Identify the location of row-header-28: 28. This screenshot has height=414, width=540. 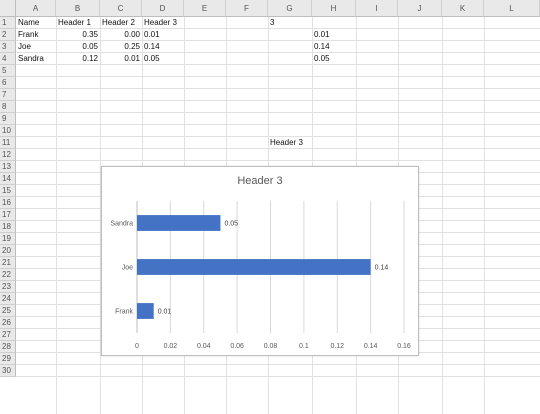
(8, 347).